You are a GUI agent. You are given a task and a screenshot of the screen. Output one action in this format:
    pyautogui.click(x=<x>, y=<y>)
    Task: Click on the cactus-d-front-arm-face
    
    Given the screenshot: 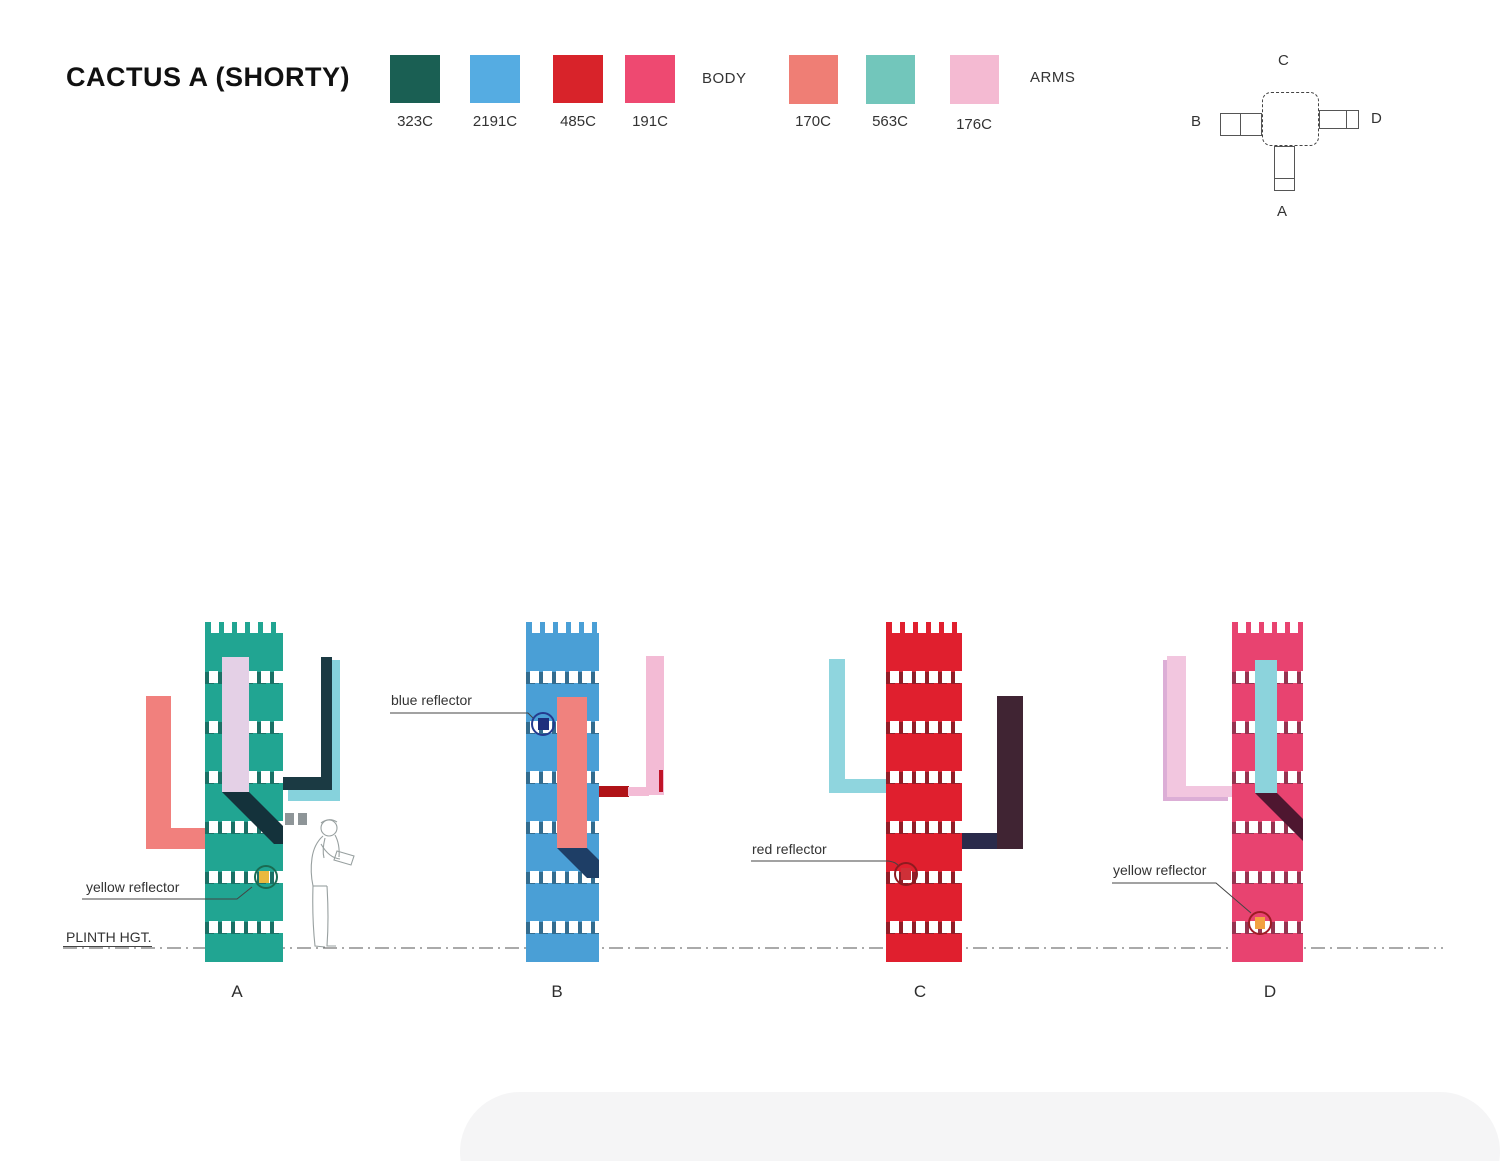 What is the action you would take?
    pyautogui.click(x=1266, y=726)
    